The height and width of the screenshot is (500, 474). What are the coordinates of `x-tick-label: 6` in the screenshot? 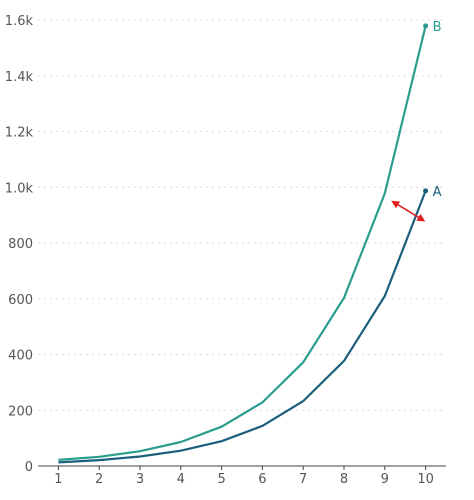 It's located at (262, 479).